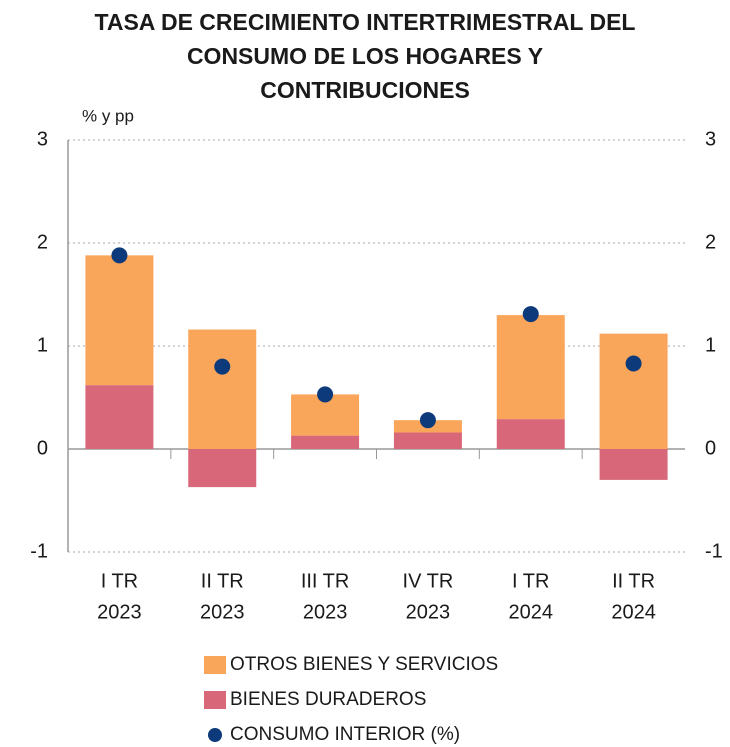 This screenshot has width=730, height=747. Describe the element at coordinates (710, 345) in the screenshot. I see `y2-tick-label: 1` at that location.